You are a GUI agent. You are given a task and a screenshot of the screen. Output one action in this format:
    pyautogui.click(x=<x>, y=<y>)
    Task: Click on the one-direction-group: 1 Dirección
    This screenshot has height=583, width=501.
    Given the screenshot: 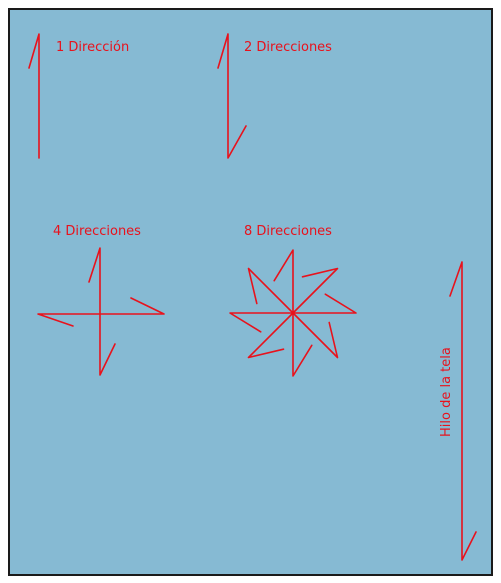 What is the action you would take?
    pyautogui.click(x=78, y=96)
    